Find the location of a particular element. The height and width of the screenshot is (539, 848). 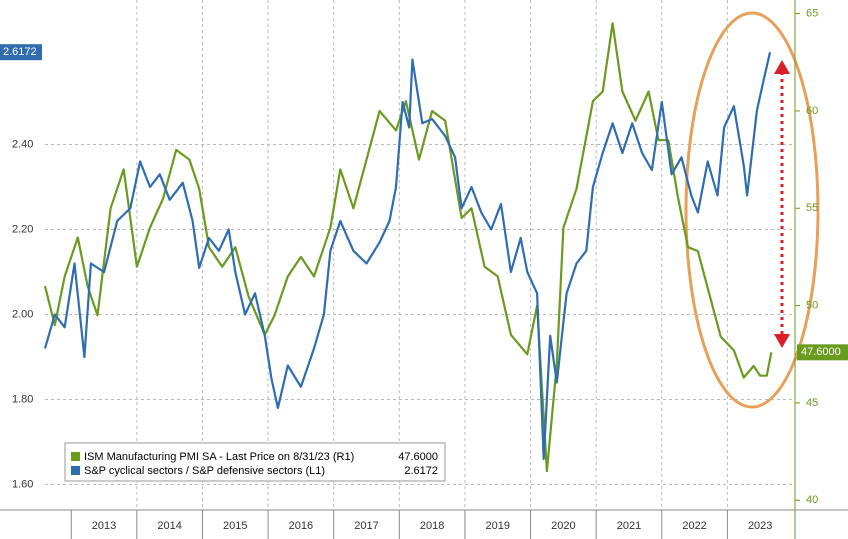

last-value-tag: 47.6000 is located at coordinates (822, 352).